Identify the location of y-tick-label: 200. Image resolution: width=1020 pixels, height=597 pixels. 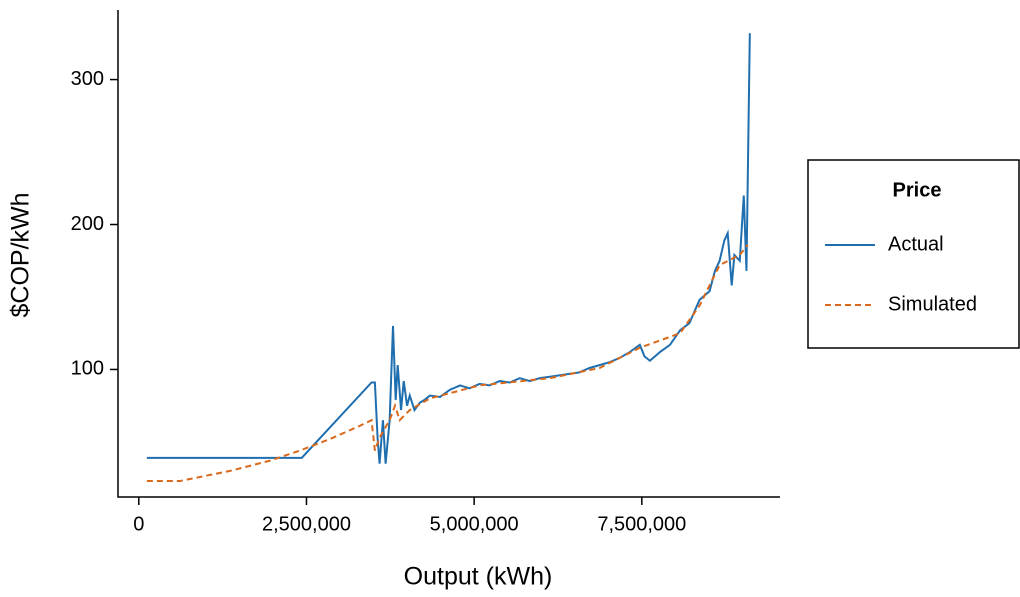
(87, 224).